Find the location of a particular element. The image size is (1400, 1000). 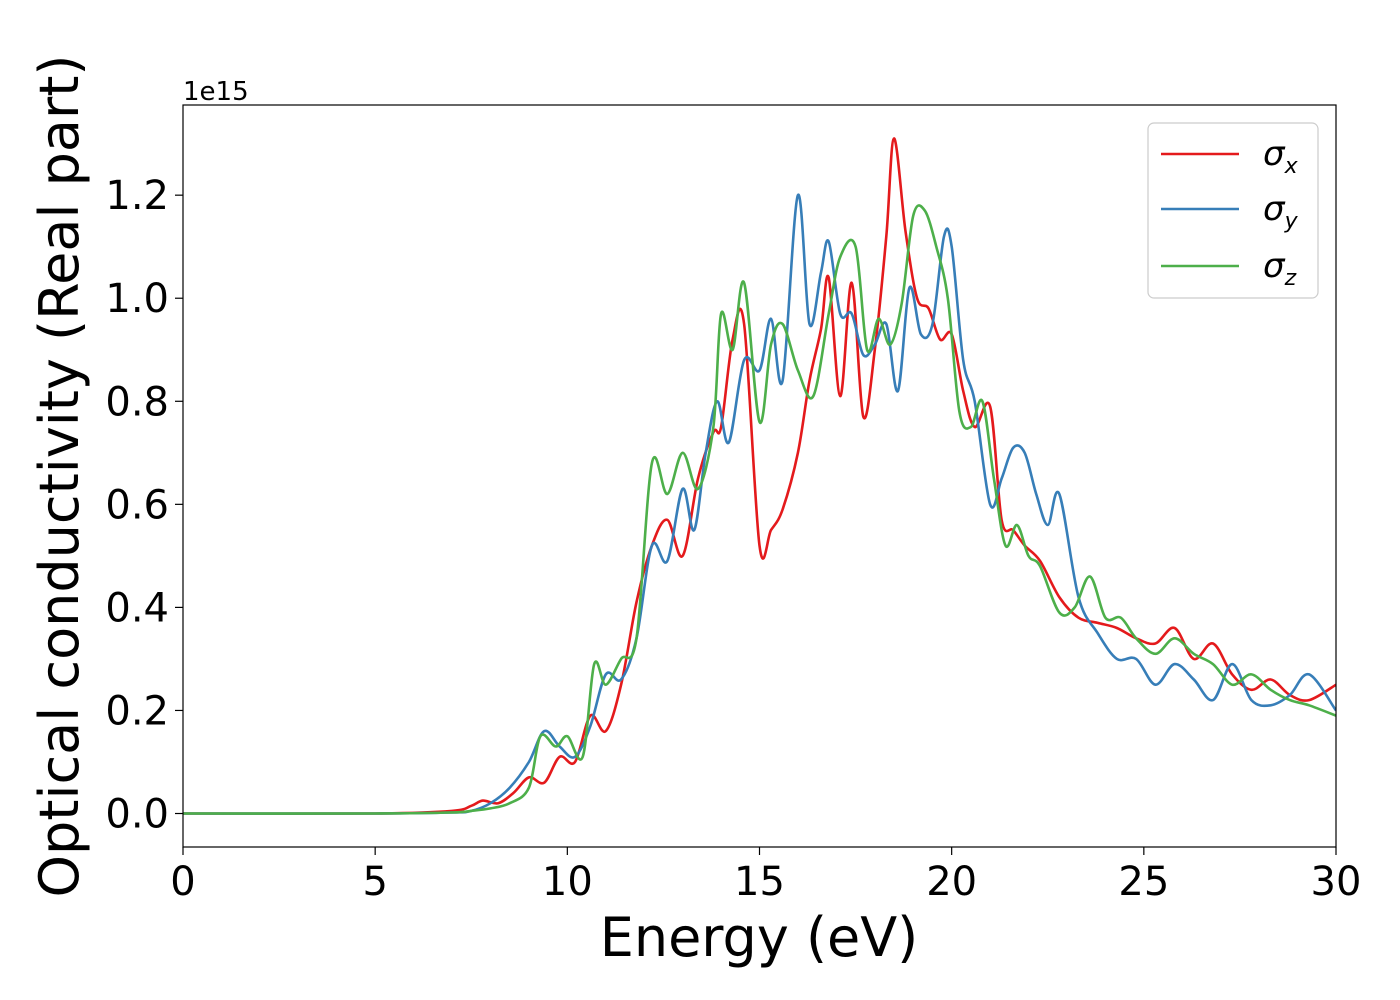

y-tick-label: 0.0 is located at coordinates (137, 815).